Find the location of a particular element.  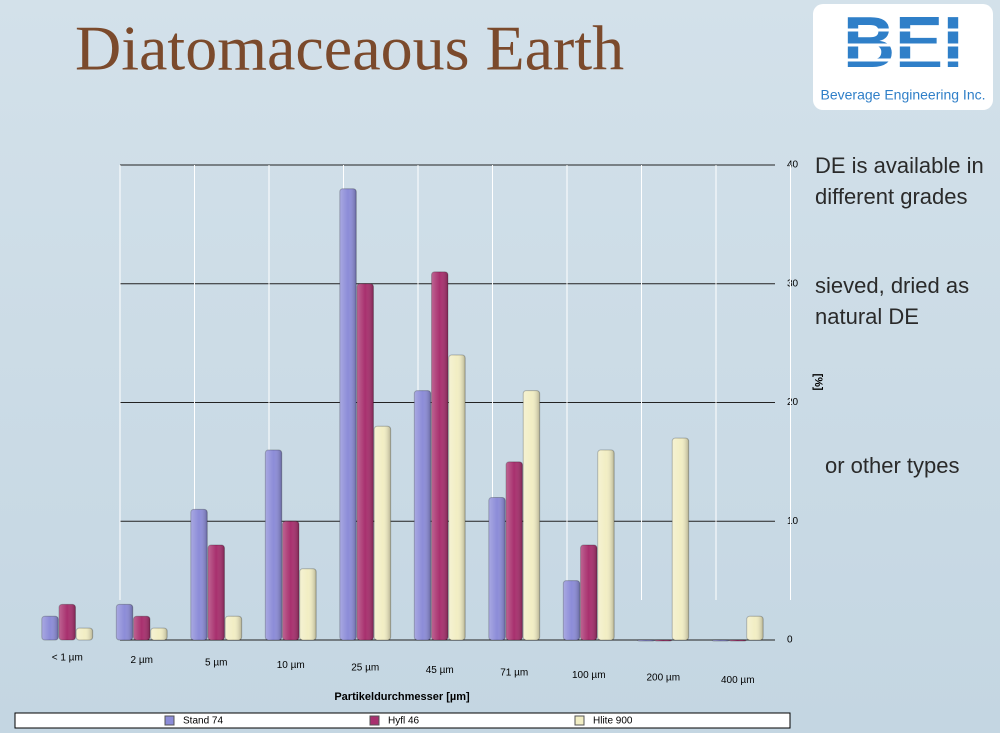

logo: BEI is located at coordinates (903, 43).